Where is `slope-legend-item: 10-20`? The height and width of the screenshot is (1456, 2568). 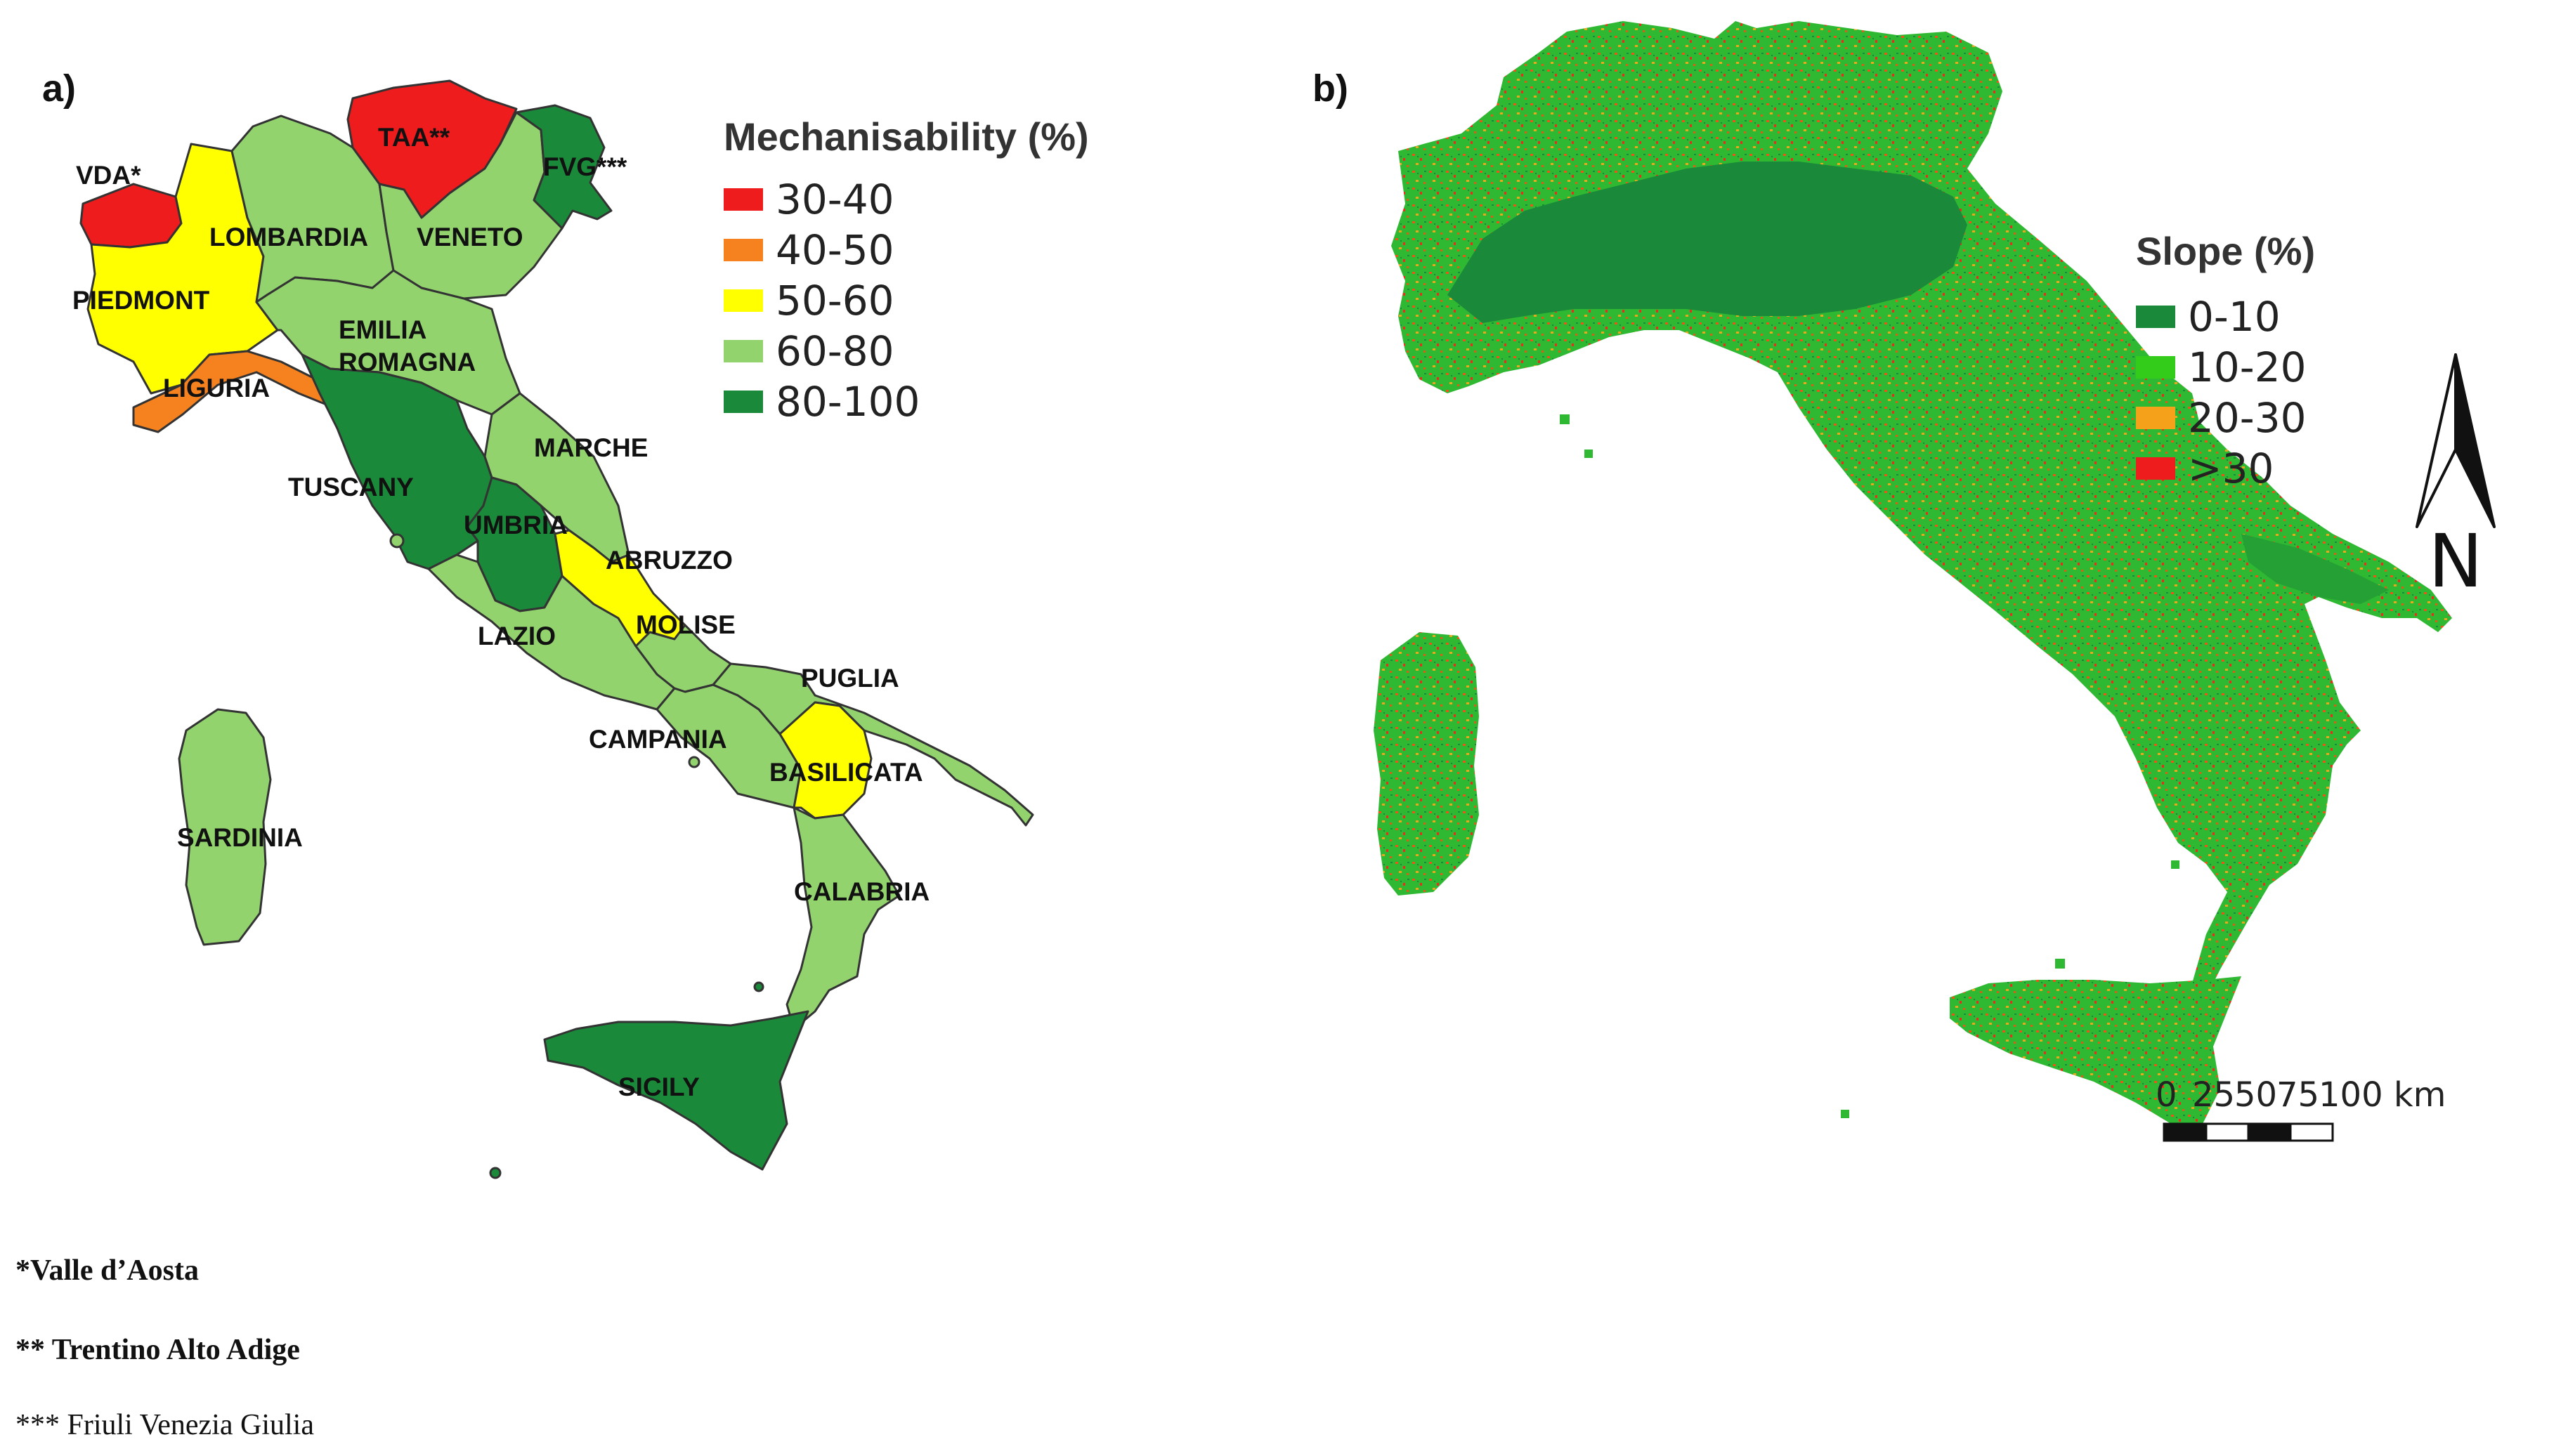 slope-legend-item: 10-20 is located at coordinates (2221, 367).